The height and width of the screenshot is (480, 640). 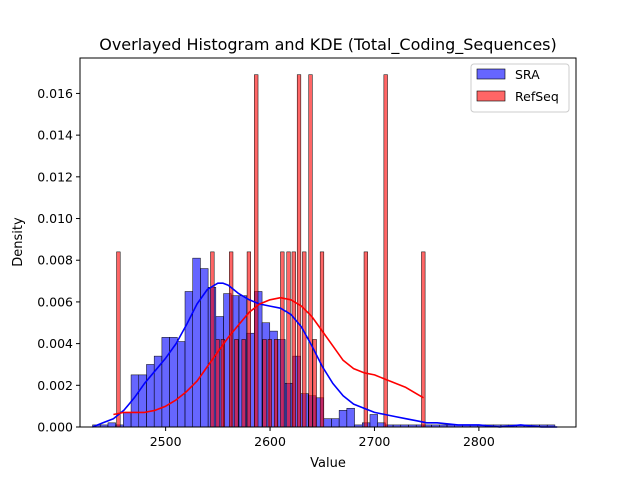 What do you see at coordinates (491, 96) in the screenshot?
I see `legend-swatch-refseq` at bounding box center [491, 96].